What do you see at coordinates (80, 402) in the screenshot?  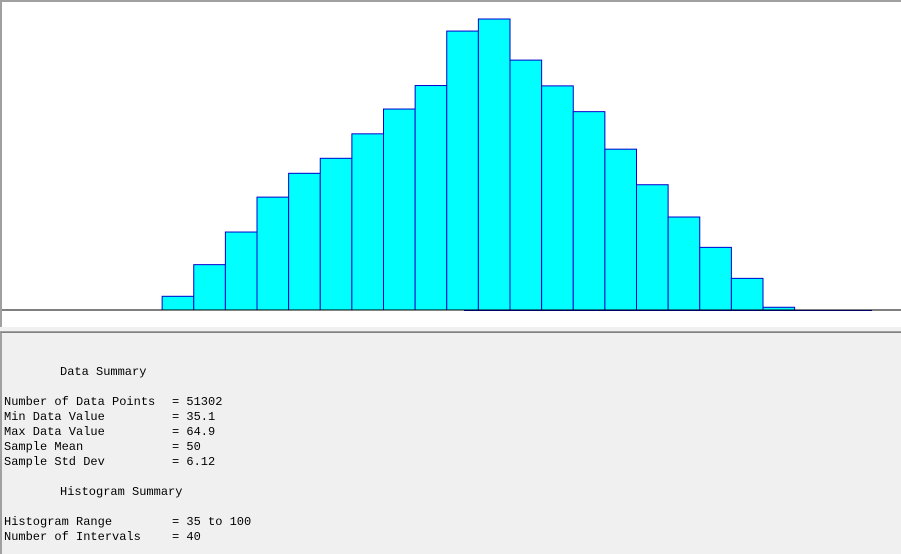 I see `summary-label-data-points: Number of Data Points` at bounding box center [80, 402].